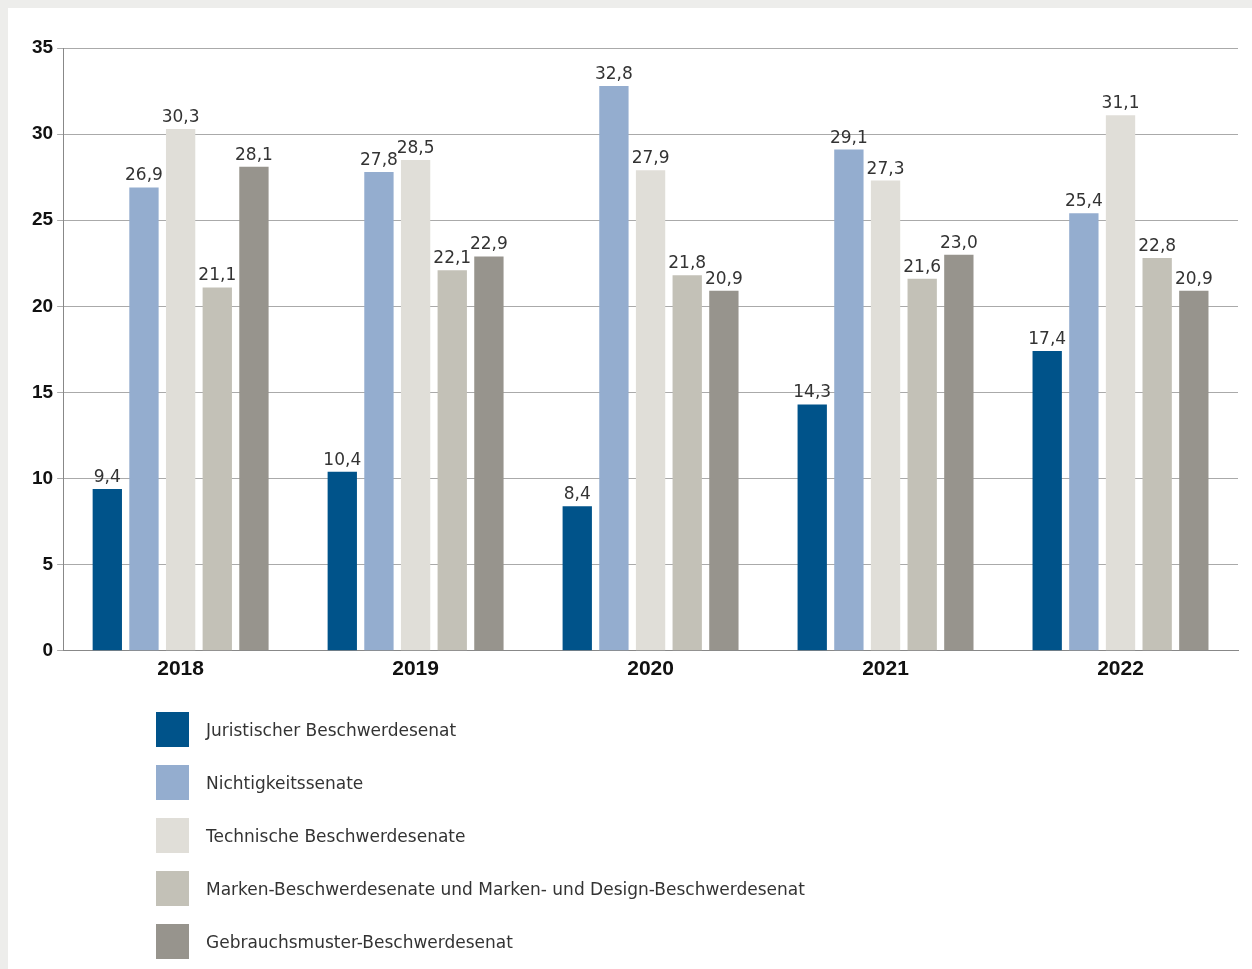  What do you see at coordinates (181, 668) in the screenshot?
I see `x-tick-label: 2018` at bounding box center [181, 668].